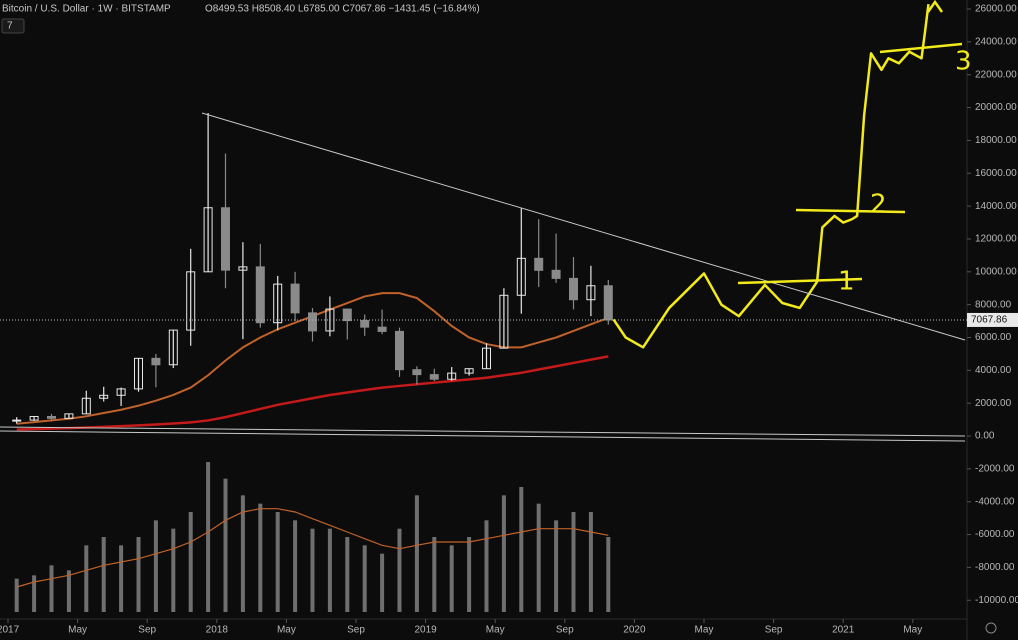  I want to click on y-tick-label: 10000.00, so click(996, 271).